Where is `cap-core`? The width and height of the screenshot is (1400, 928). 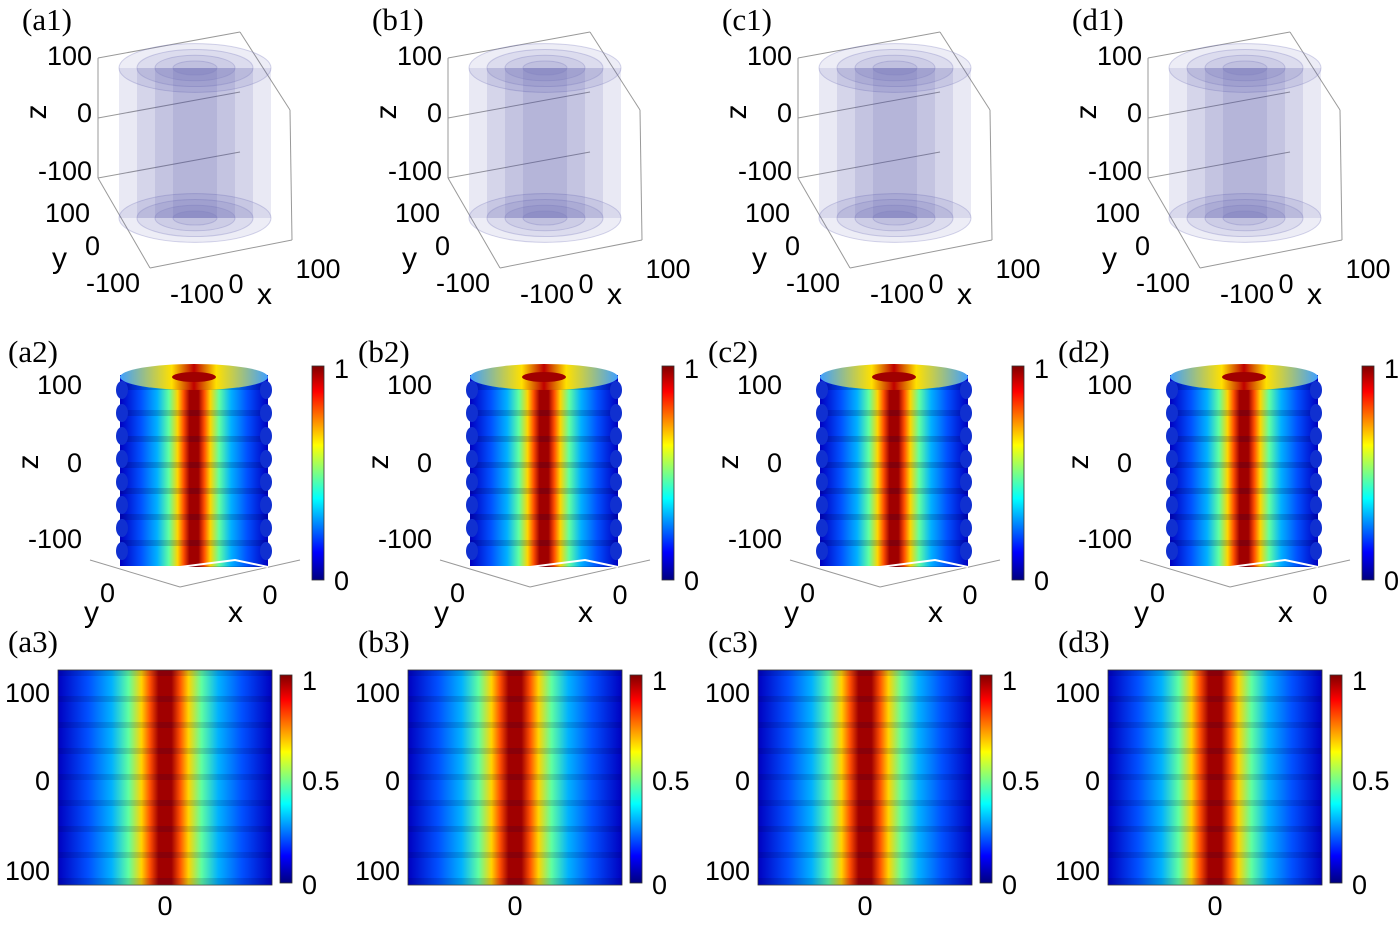 cap-core is located at coordinates (194, 377).